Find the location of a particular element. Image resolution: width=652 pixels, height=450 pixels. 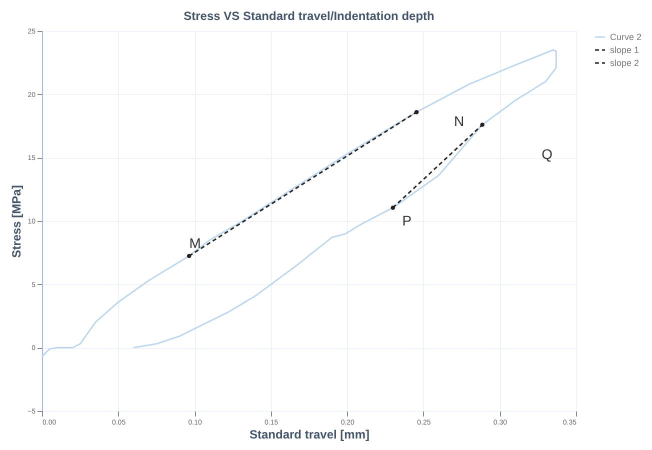

chart-title: Stress VS Standard travel/Indentation depth is located at coordinates (309, 16).